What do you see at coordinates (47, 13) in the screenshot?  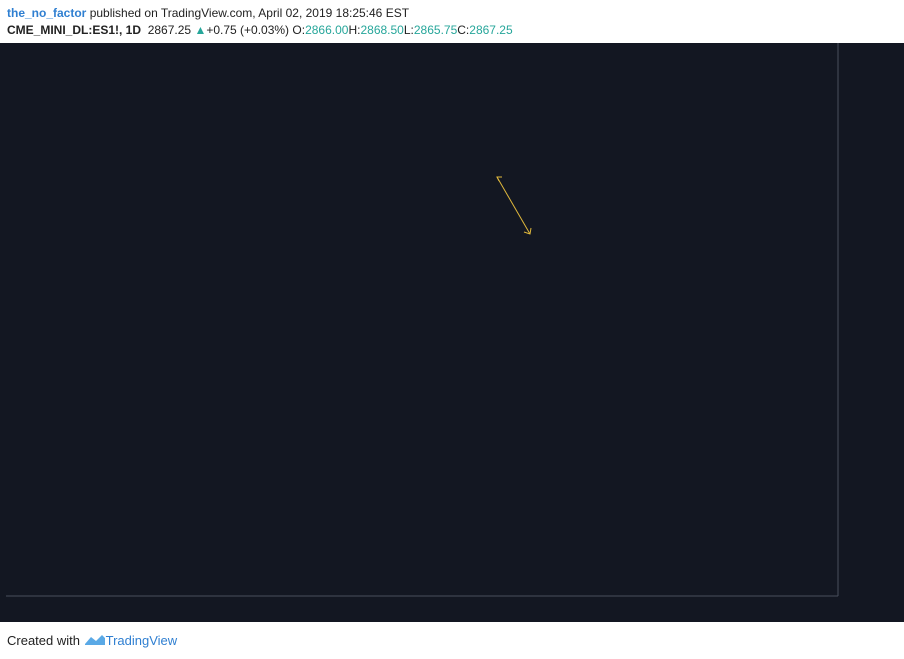 I see `author: the_no_factor` at bounding box center [47, 13].